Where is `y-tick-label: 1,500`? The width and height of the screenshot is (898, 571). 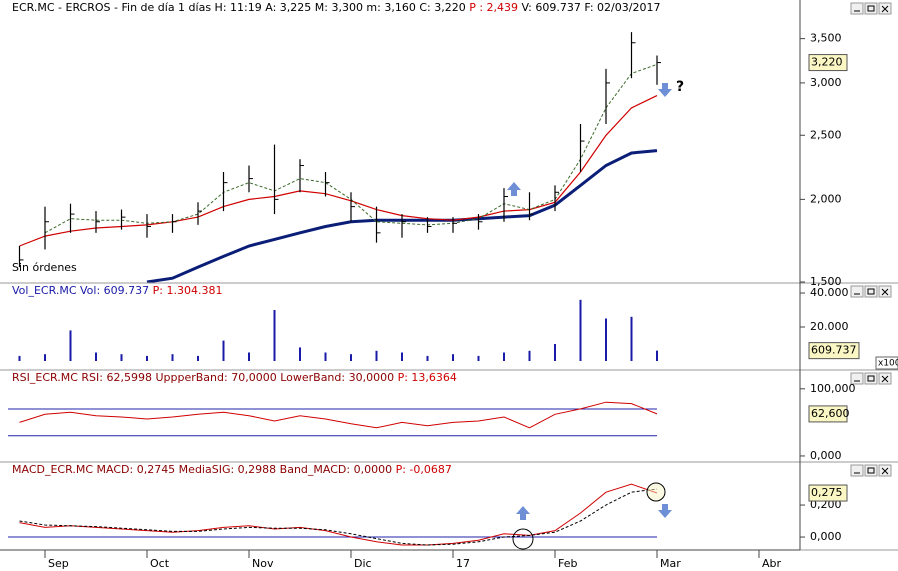
y-tick-label: 1,500 is located at coordinates (826, 281).